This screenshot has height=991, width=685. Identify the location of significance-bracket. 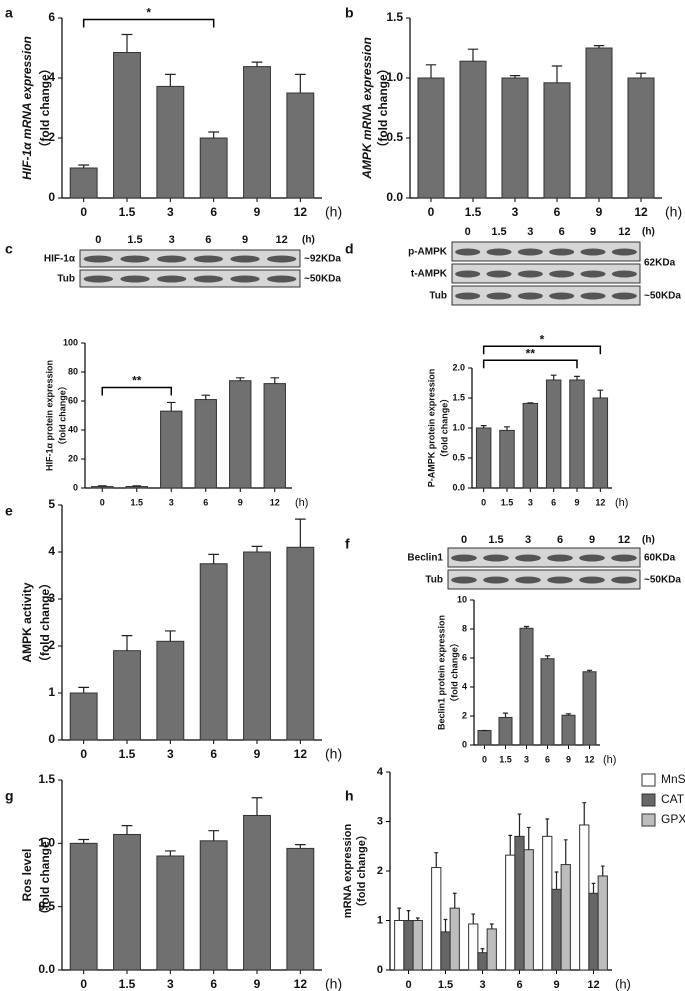
(148, 23).